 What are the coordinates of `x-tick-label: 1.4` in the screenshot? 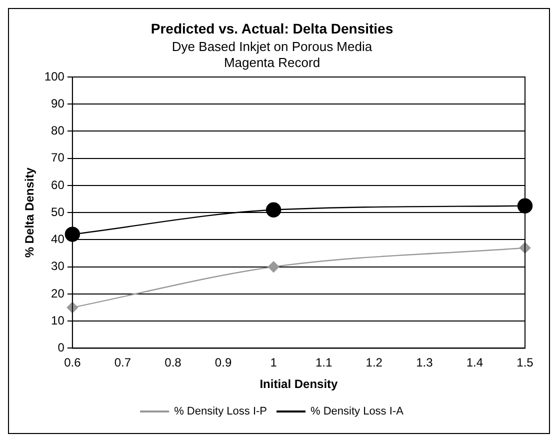 It's located at (475, 363).